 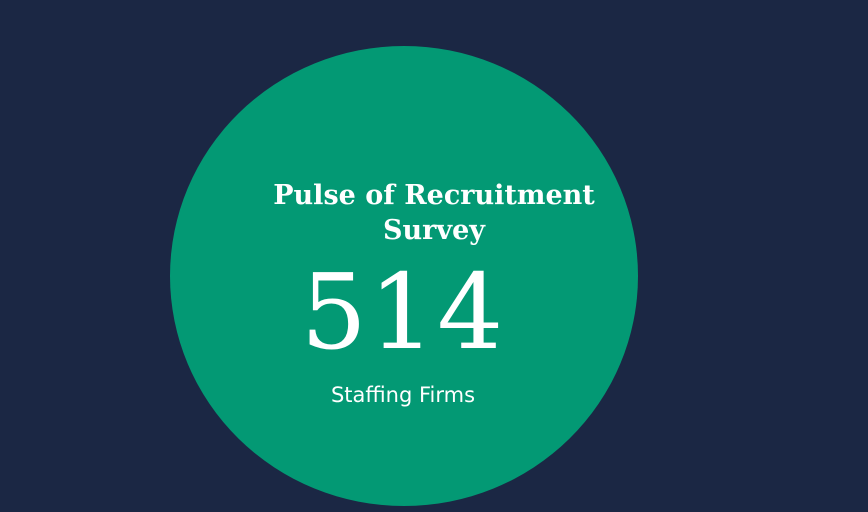 I want to click on stat-label: Staffing Firms, so click(x=403, y=395).